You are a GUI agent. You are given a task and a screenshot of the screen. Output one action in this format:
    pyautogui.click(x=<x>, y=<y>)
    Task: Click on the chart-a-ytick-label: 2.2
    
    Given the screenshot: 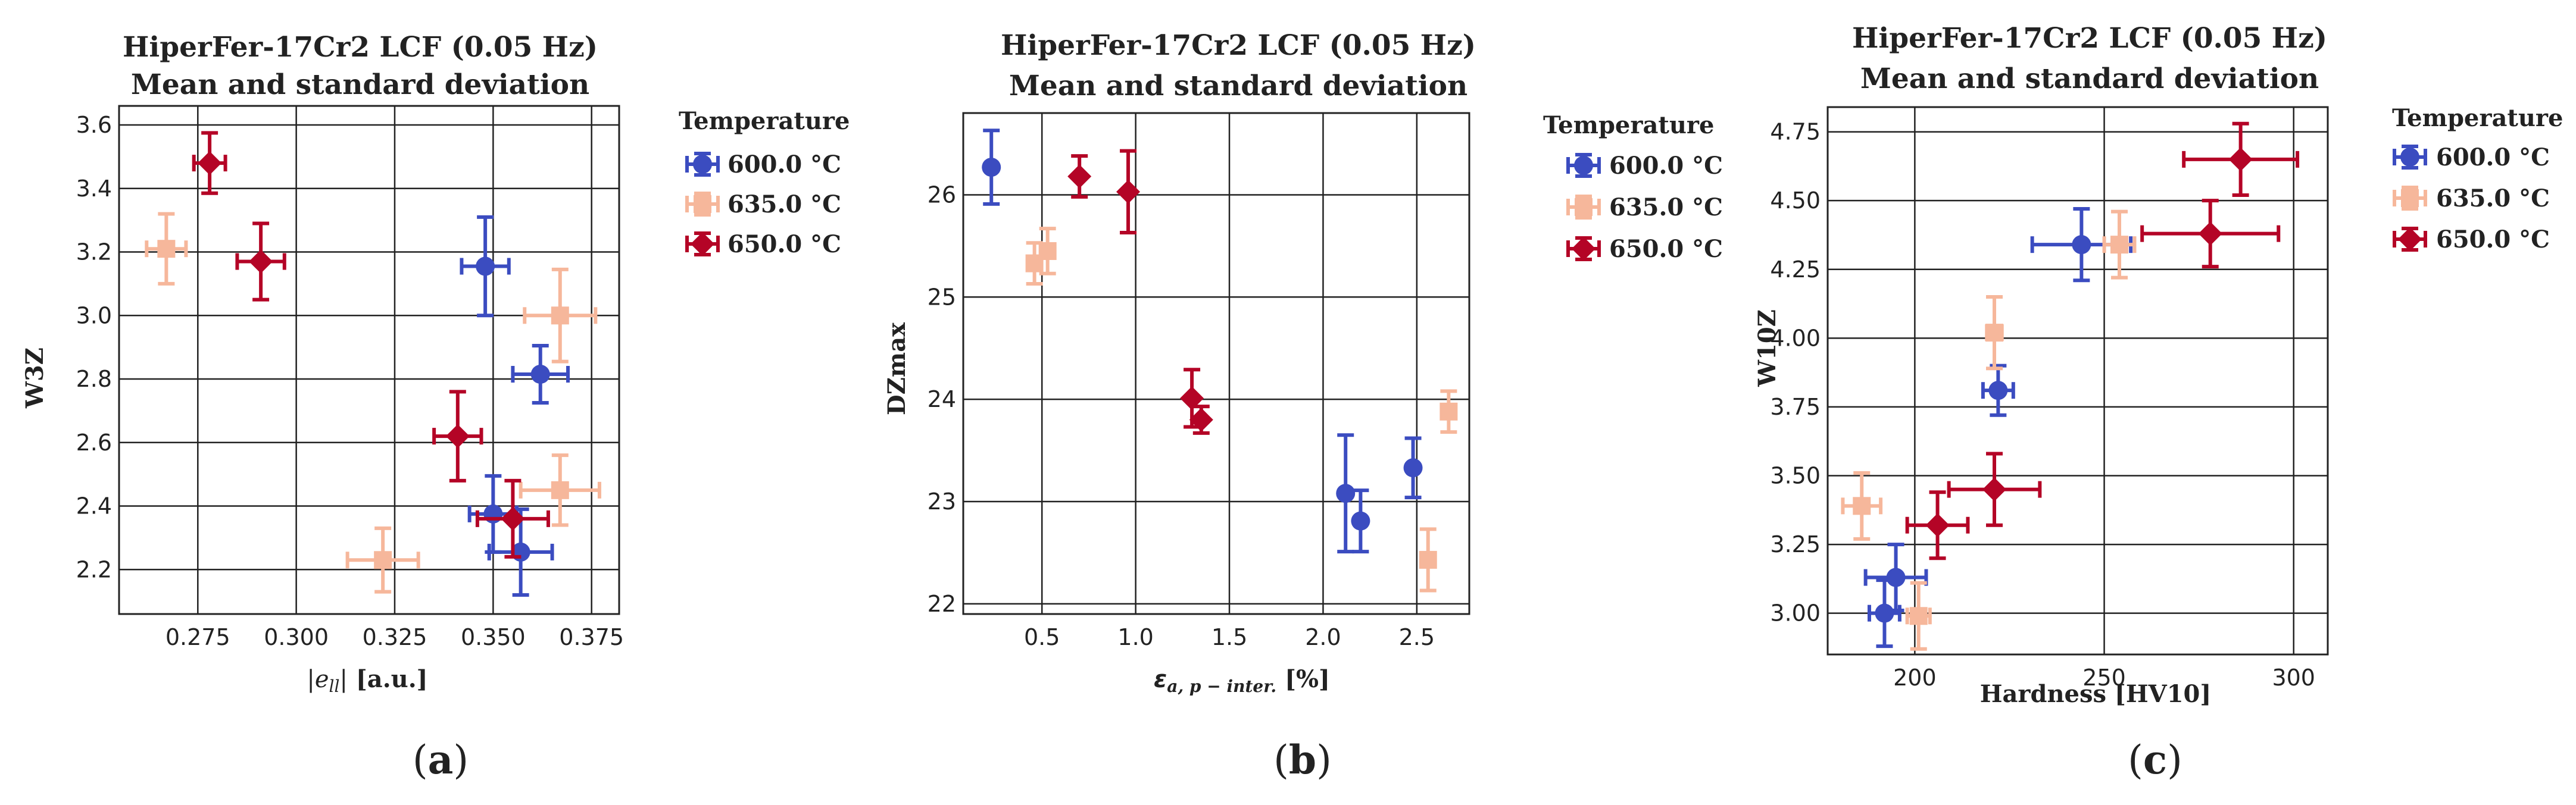 What is the action you would take?
    pyautogui.click(x=94, y=569)
    